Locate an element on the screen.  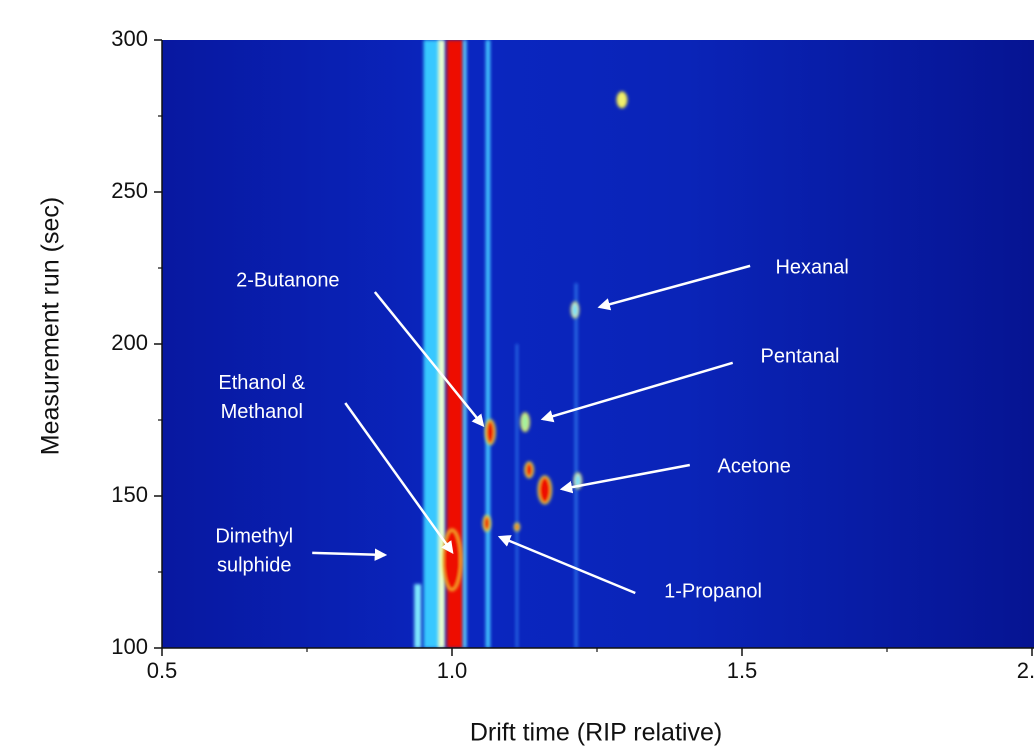
annotation-label: 1-Propanol is located at coordinates (713, 591).